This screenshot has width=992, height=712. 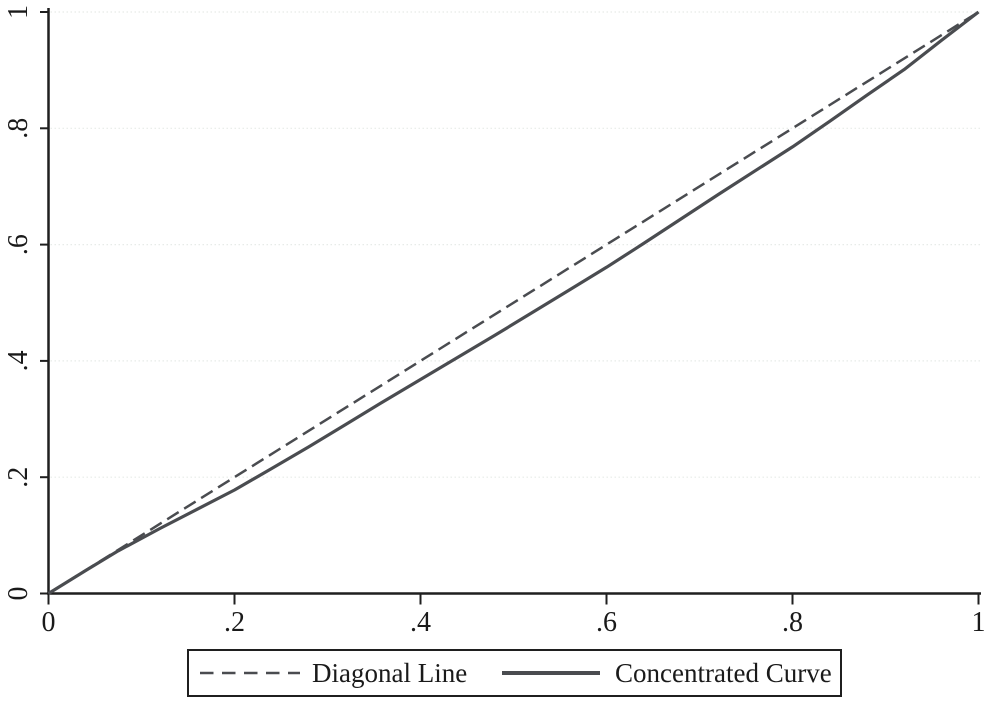 I want to click on y-tick-label: 0, so click(x=18, y=594).